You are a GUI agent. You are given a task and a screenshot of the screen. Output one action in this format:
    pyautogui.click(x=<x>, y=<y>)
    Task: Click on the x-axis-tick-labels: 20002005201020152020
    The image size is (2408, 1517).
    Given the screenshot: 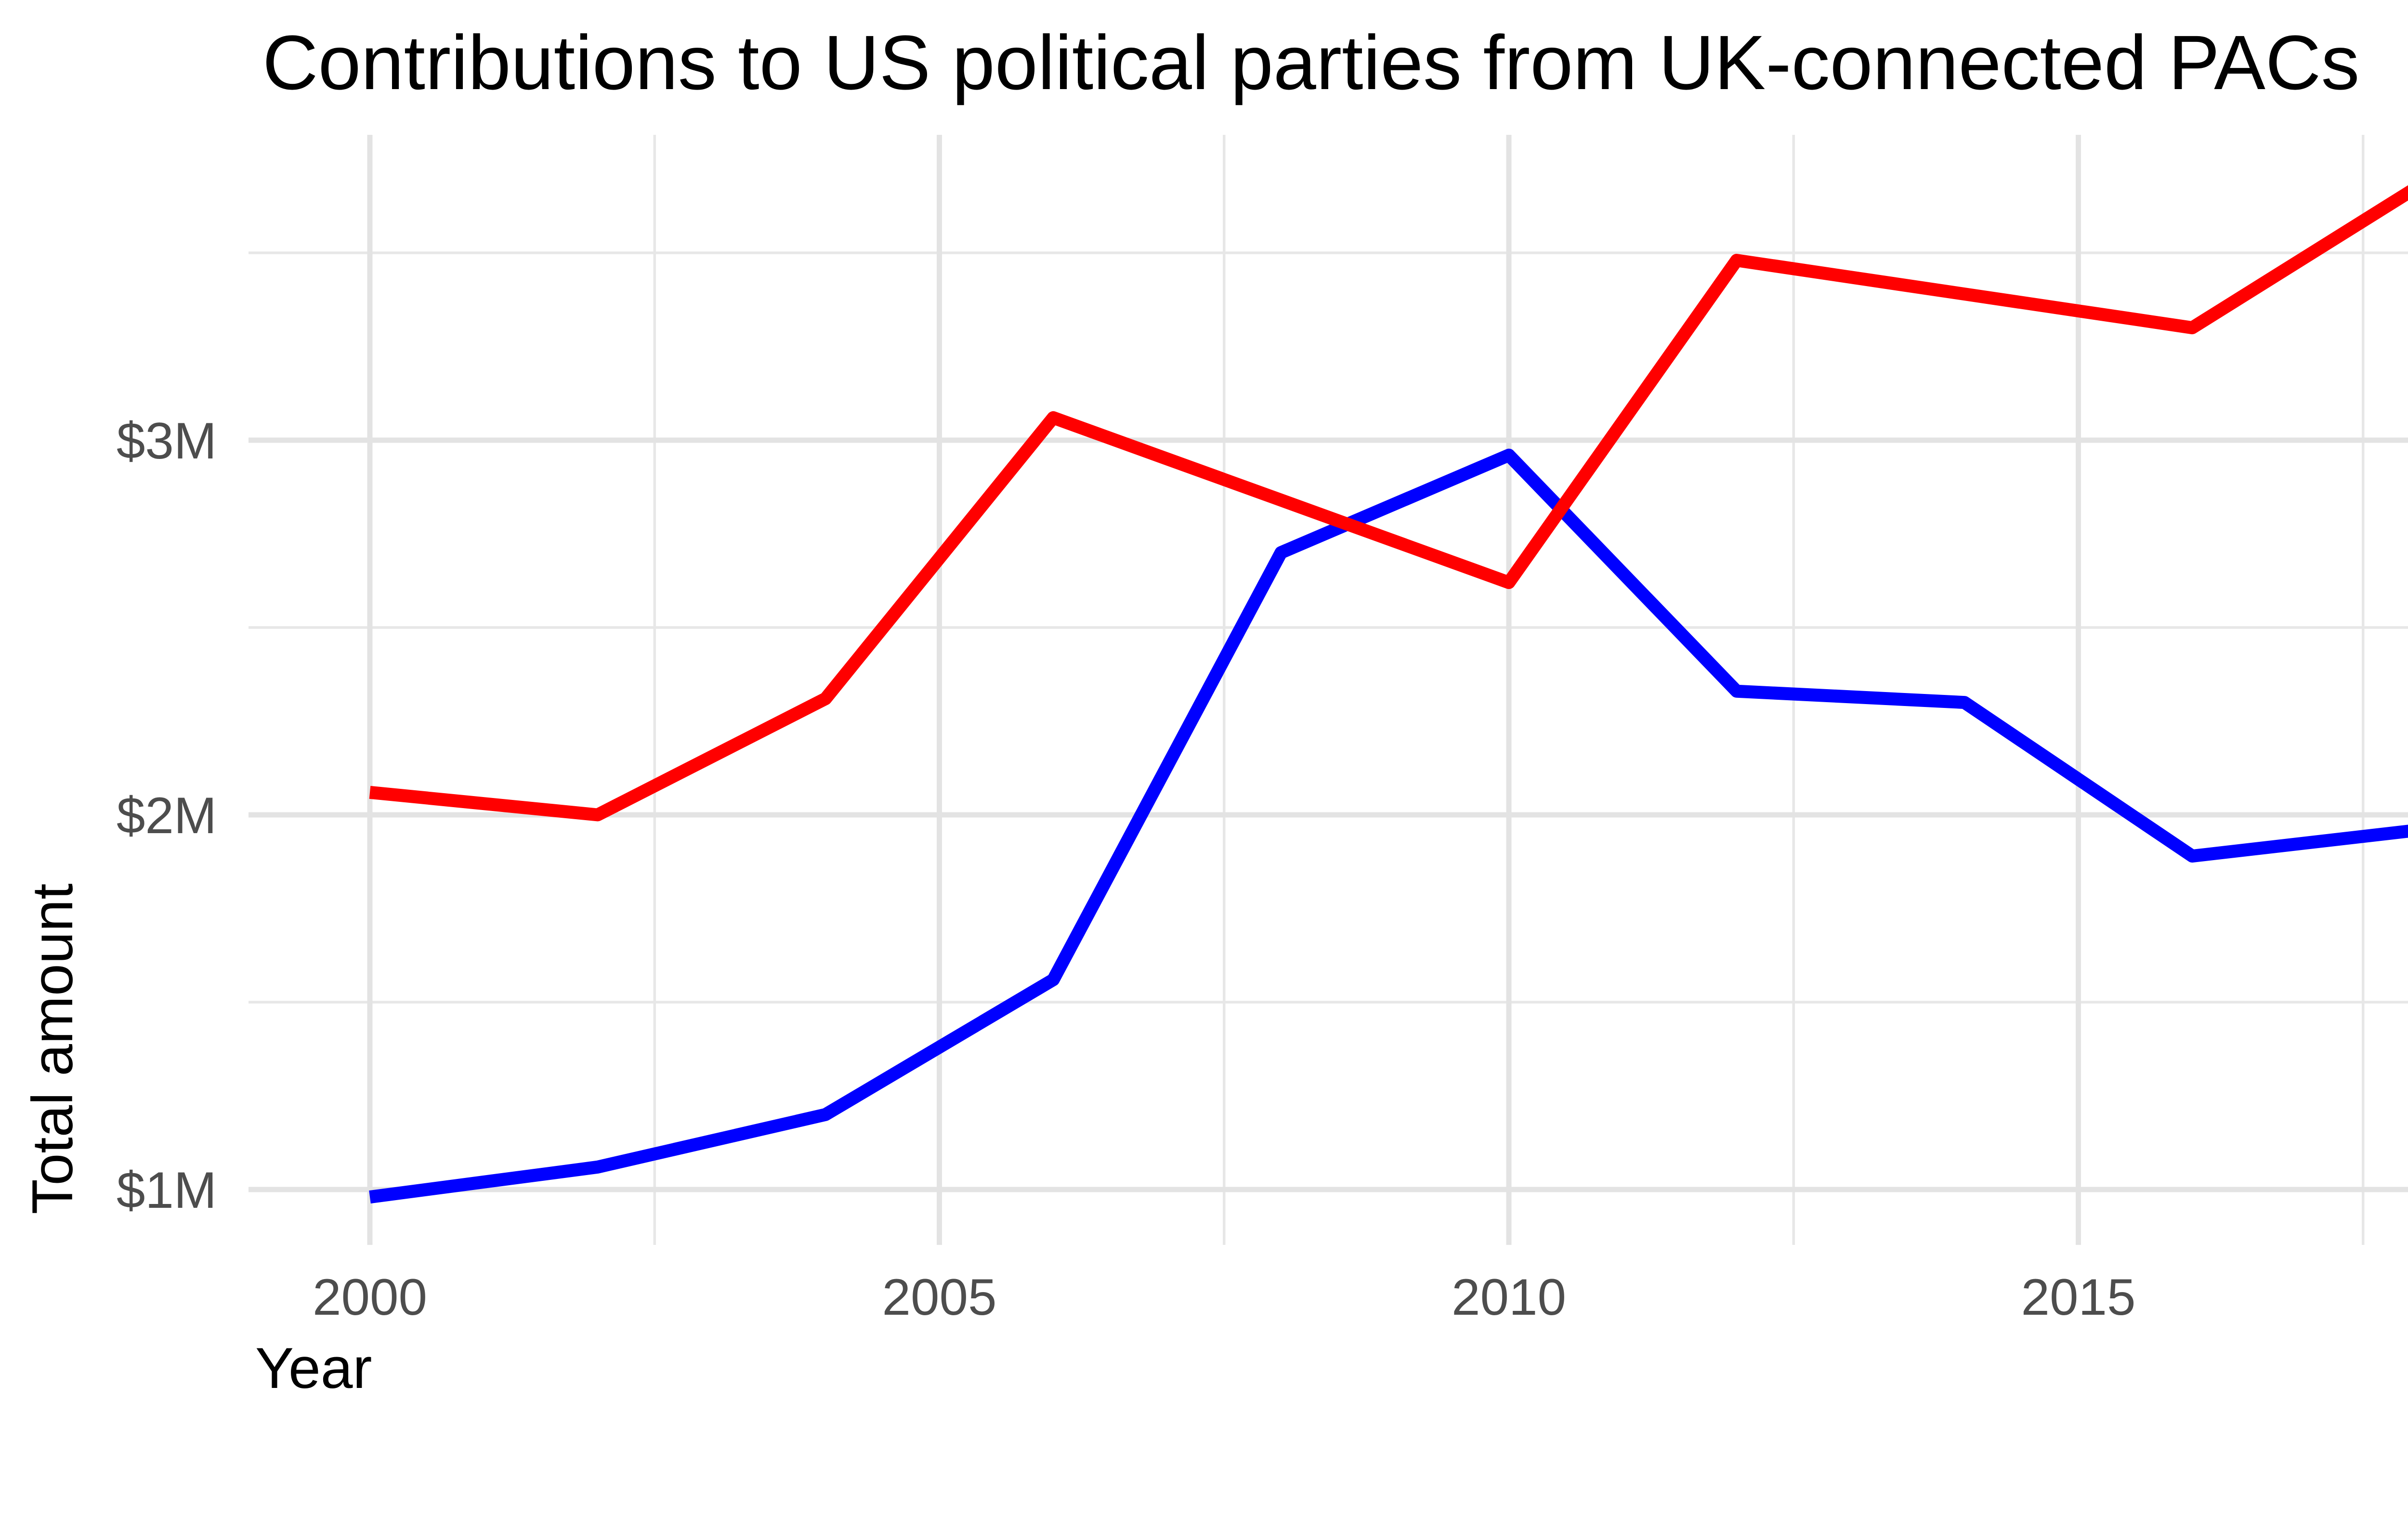 What is the action you would take?
    pyautogui.click(x=1224, y=1297)
    